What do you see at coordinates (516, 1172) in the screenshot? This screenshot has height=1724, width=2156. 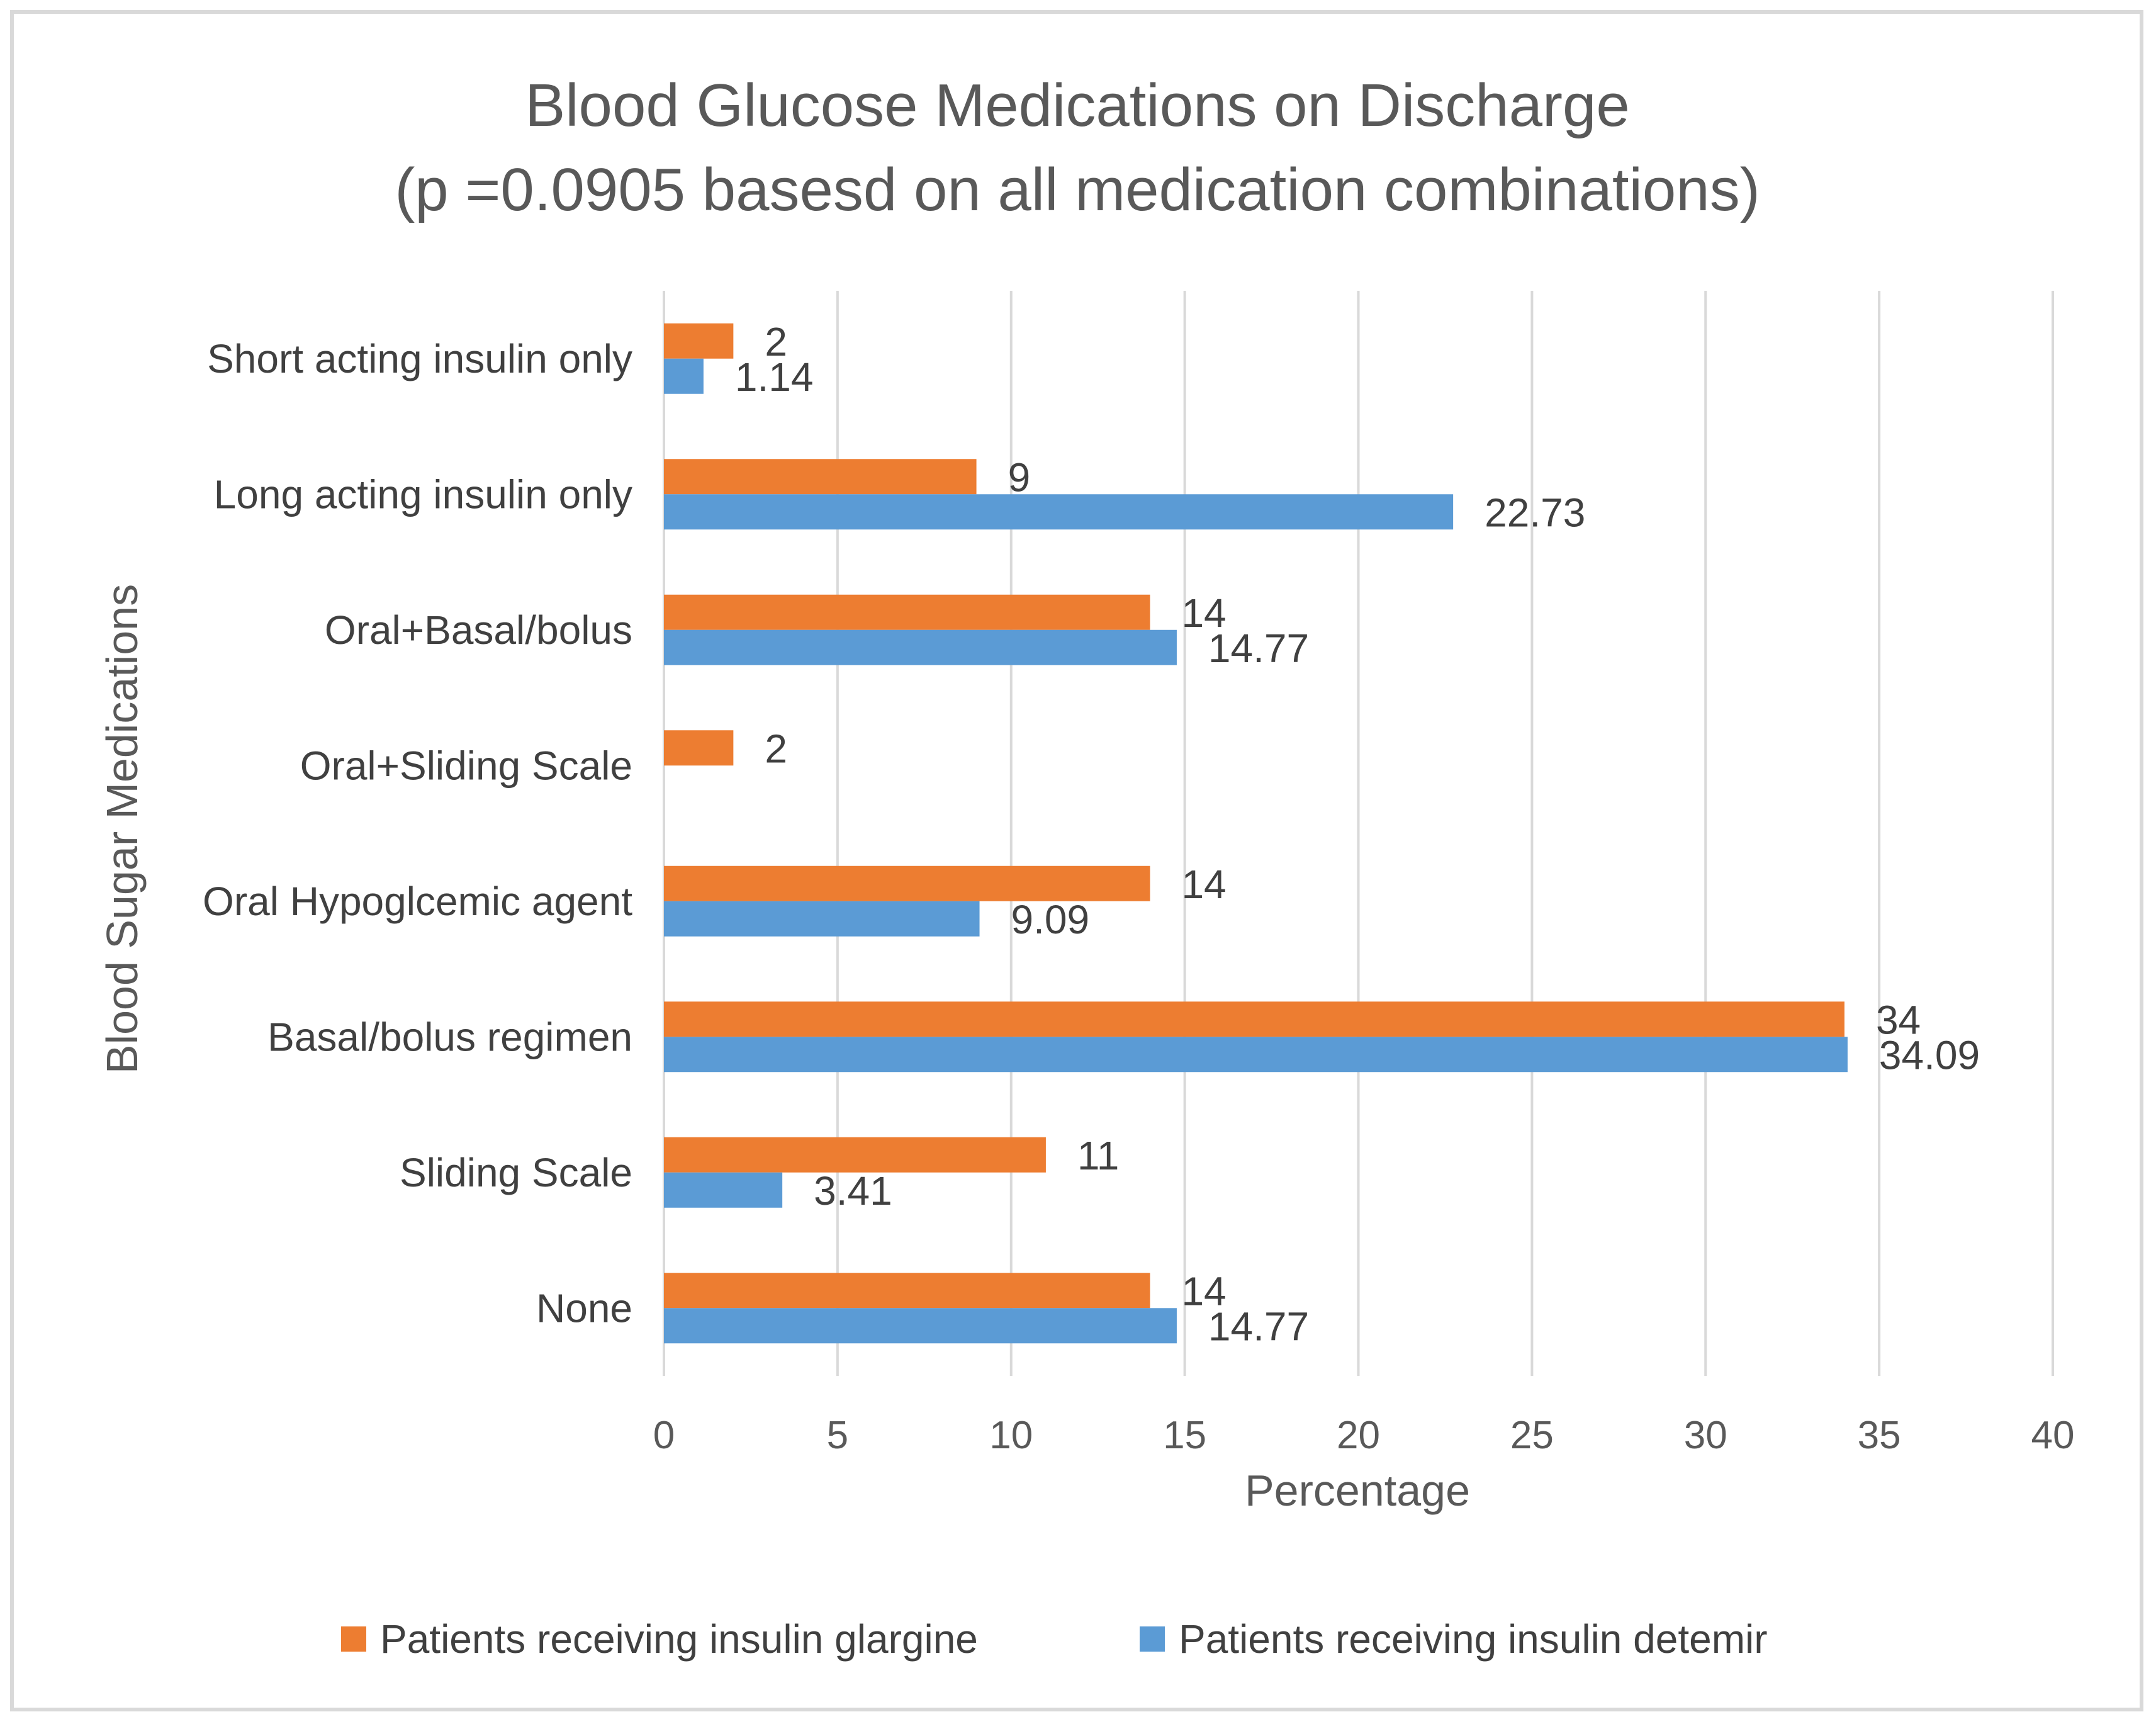 I see `category-label: Sliding Scale` at bounding box center [516, 1172].